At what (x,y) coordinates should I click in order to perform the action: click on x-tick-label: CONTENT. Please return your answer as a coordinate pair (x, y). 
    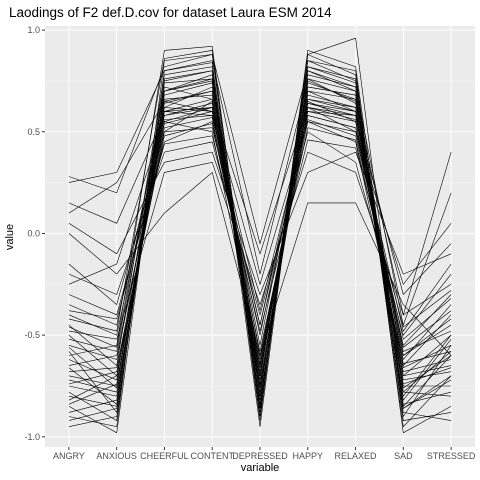
    Looking at the image, I should click on (212, 456).